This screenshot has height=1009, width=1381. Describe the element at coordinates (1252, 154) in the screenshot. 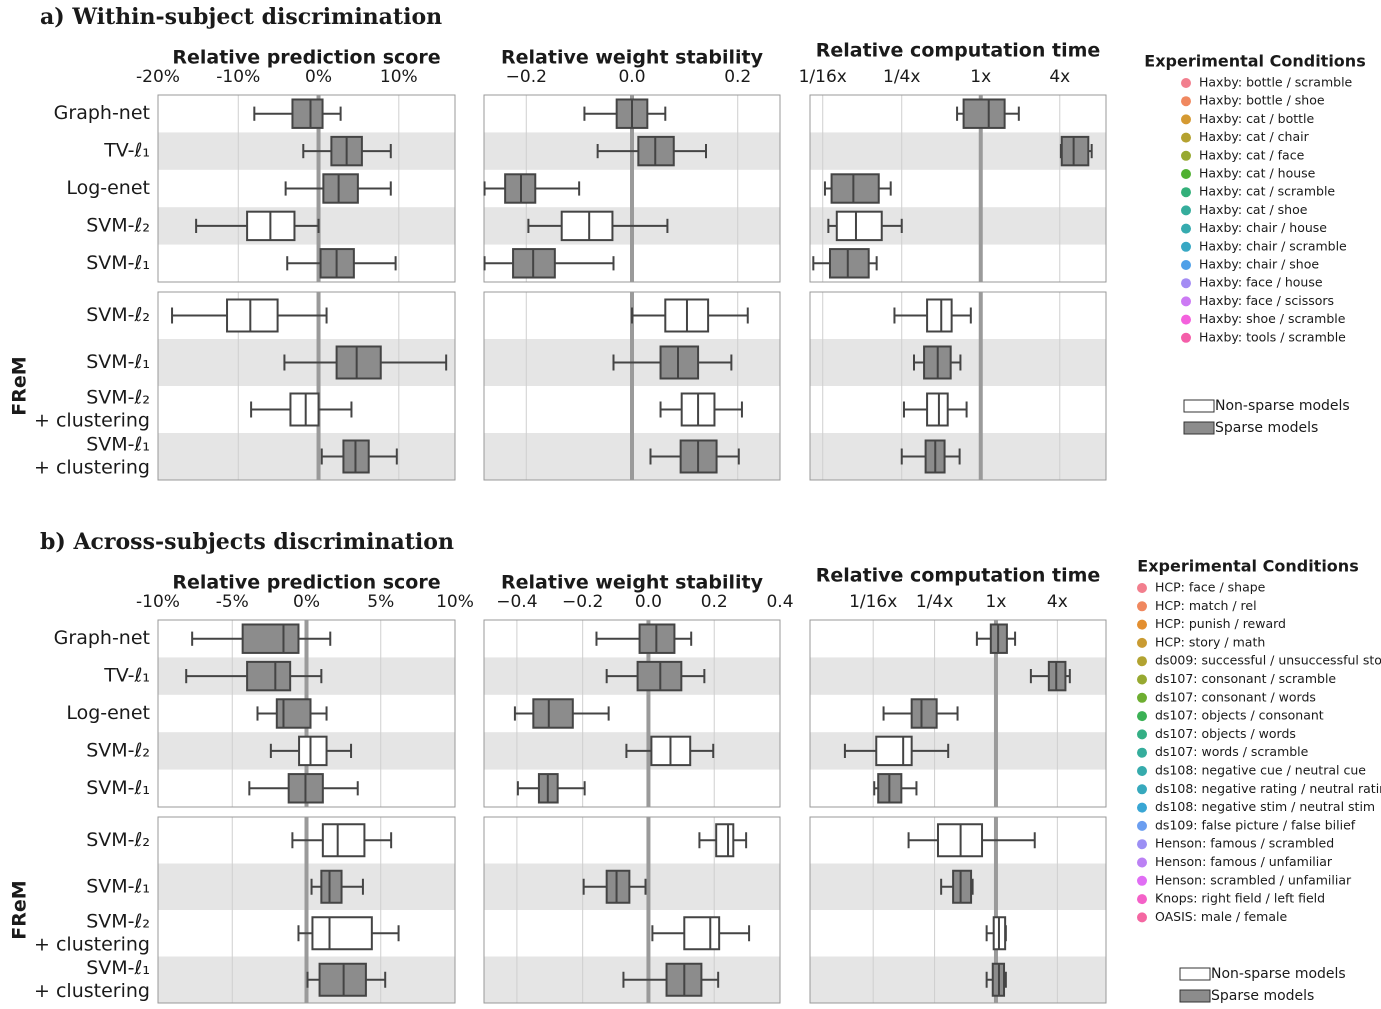

I see `legend-label: Haxby: cat / face` at that location.